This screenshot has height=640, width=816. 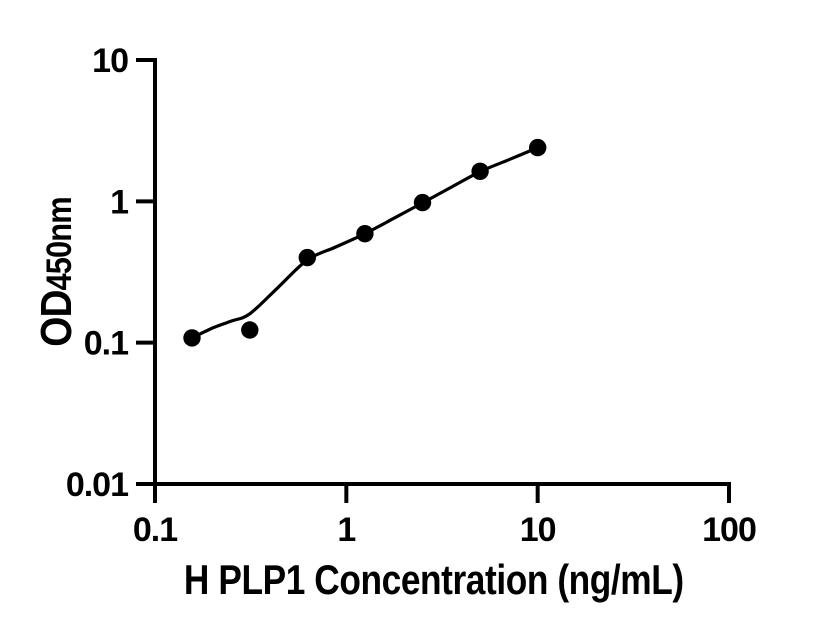 I want to click on y-axis-title-main: OD, so click(x=56, y=318).